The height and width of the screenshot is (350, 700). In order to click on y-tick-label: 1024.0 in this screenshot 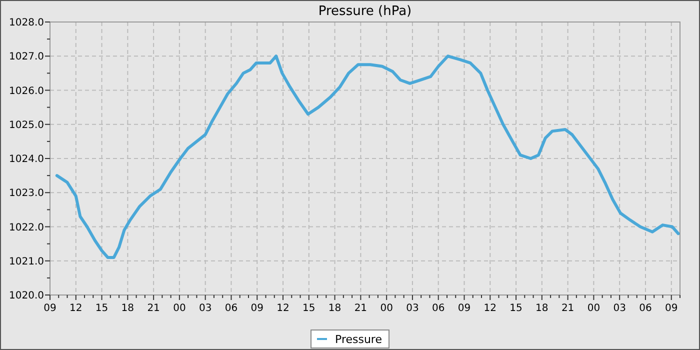, I will do `click(26, 159)`.